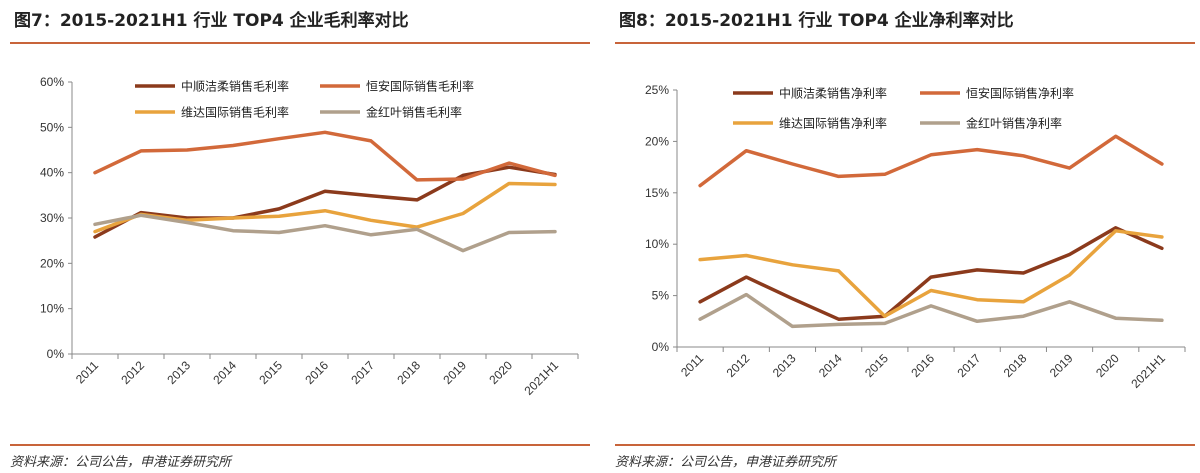 The image size is (1200, 473). I want to click on chart-title: 图8：2015-2021H1 行业 TOP4 企业净利率对比, so click(816, 21).